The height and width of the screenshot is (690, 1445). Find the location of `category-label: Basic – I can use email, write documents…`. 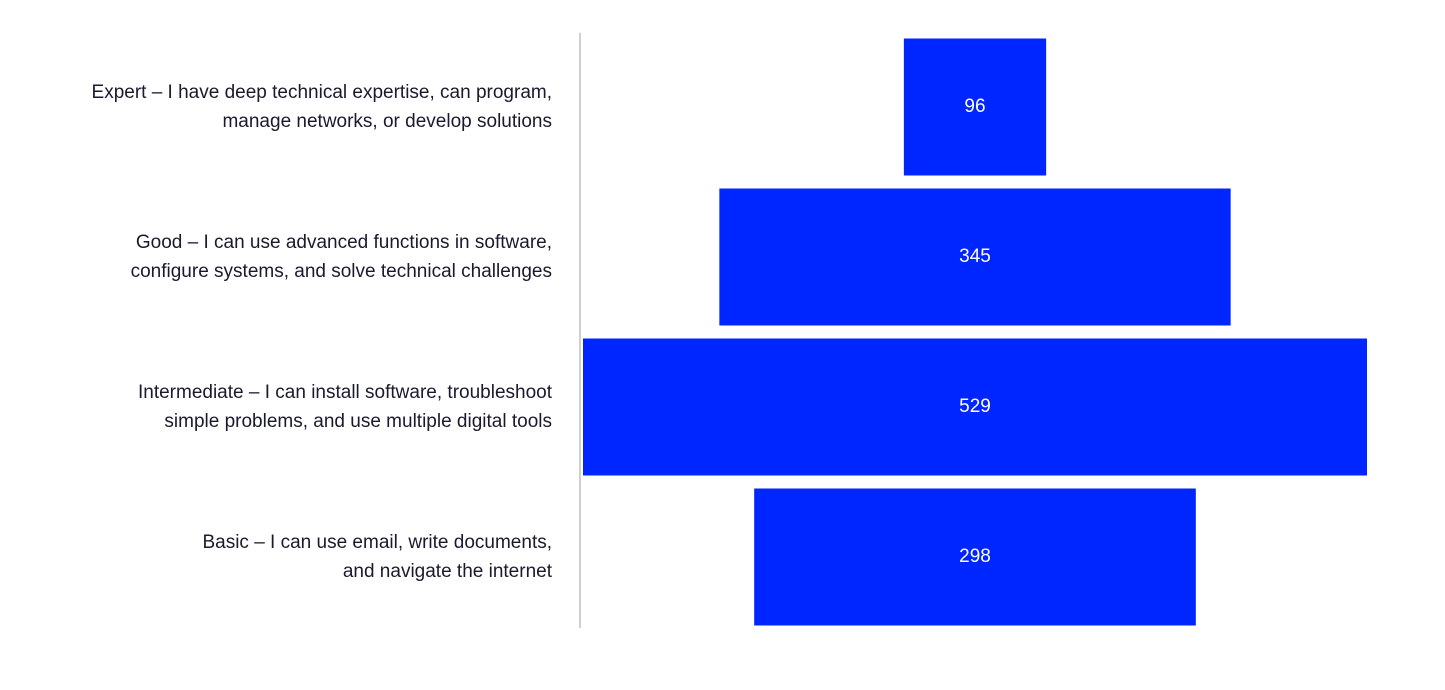

category-label: Basic – I can use email, write documents… is located at coordinates (377, 557).